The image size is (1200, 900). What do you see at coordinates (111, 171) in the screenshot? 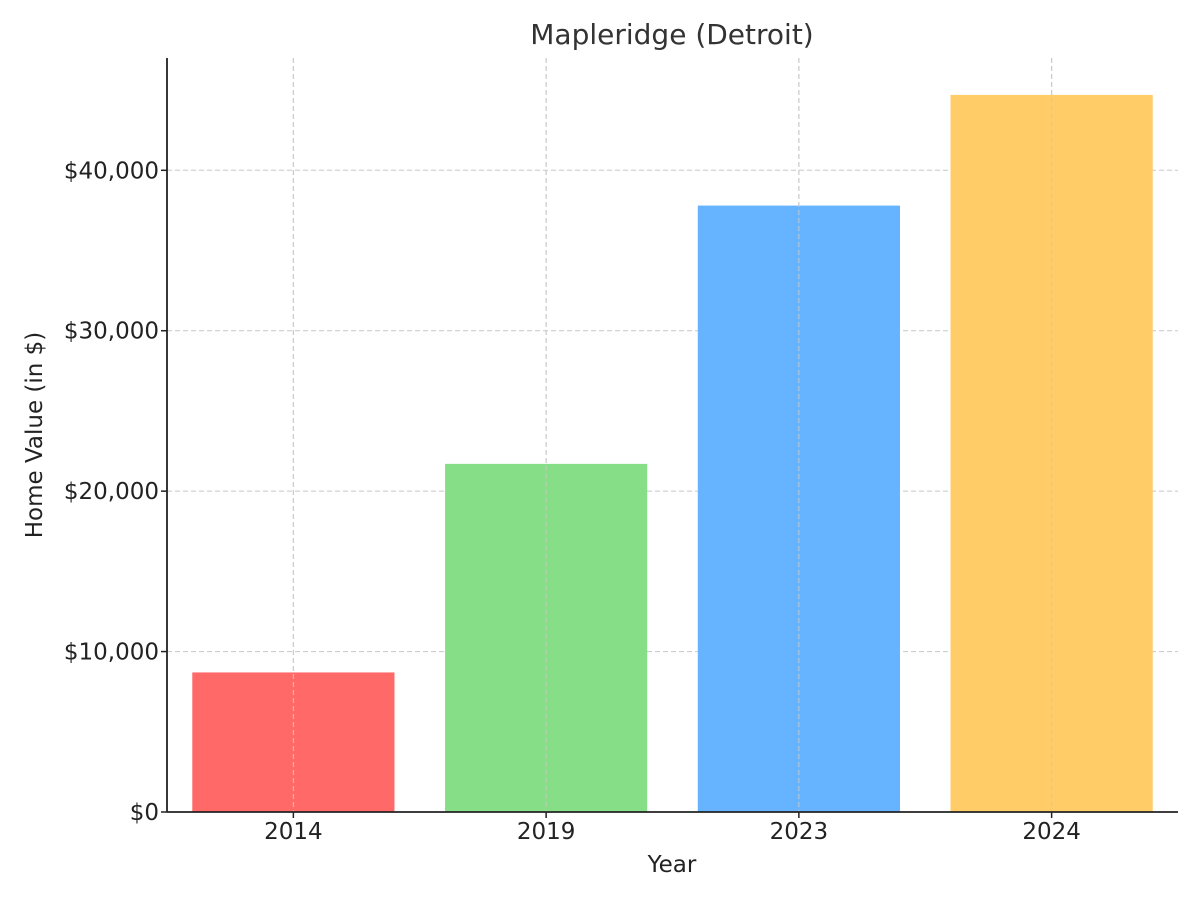
I see `y-tick-label: $40,000` at bounding box center [111, 171].